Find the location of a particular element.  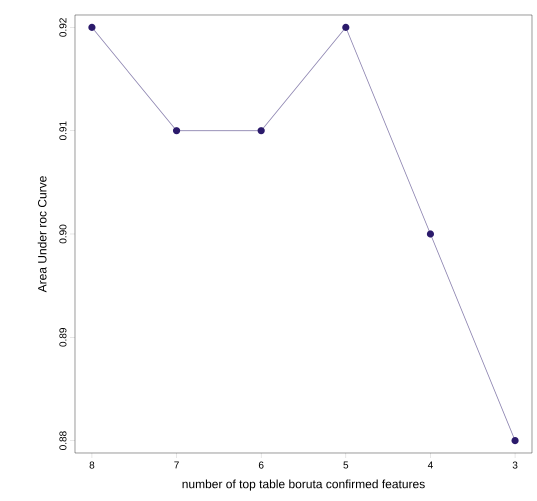

x-tick-label: 6 is located at coordinates (261, 465).